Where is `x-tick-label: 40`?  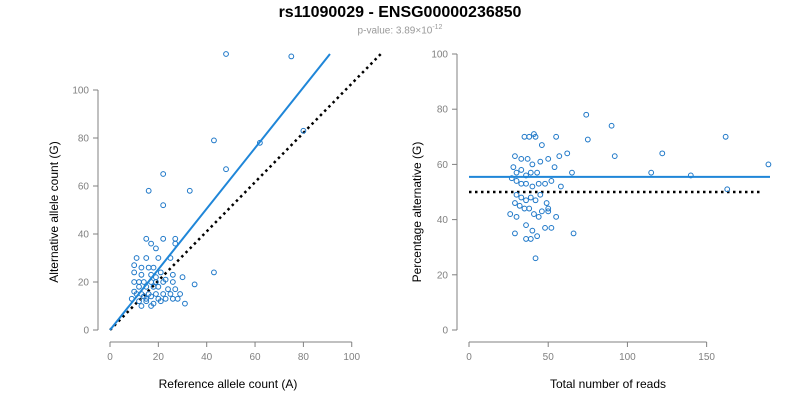 x-tick-label: 40 is located at coordinates (207, 357).